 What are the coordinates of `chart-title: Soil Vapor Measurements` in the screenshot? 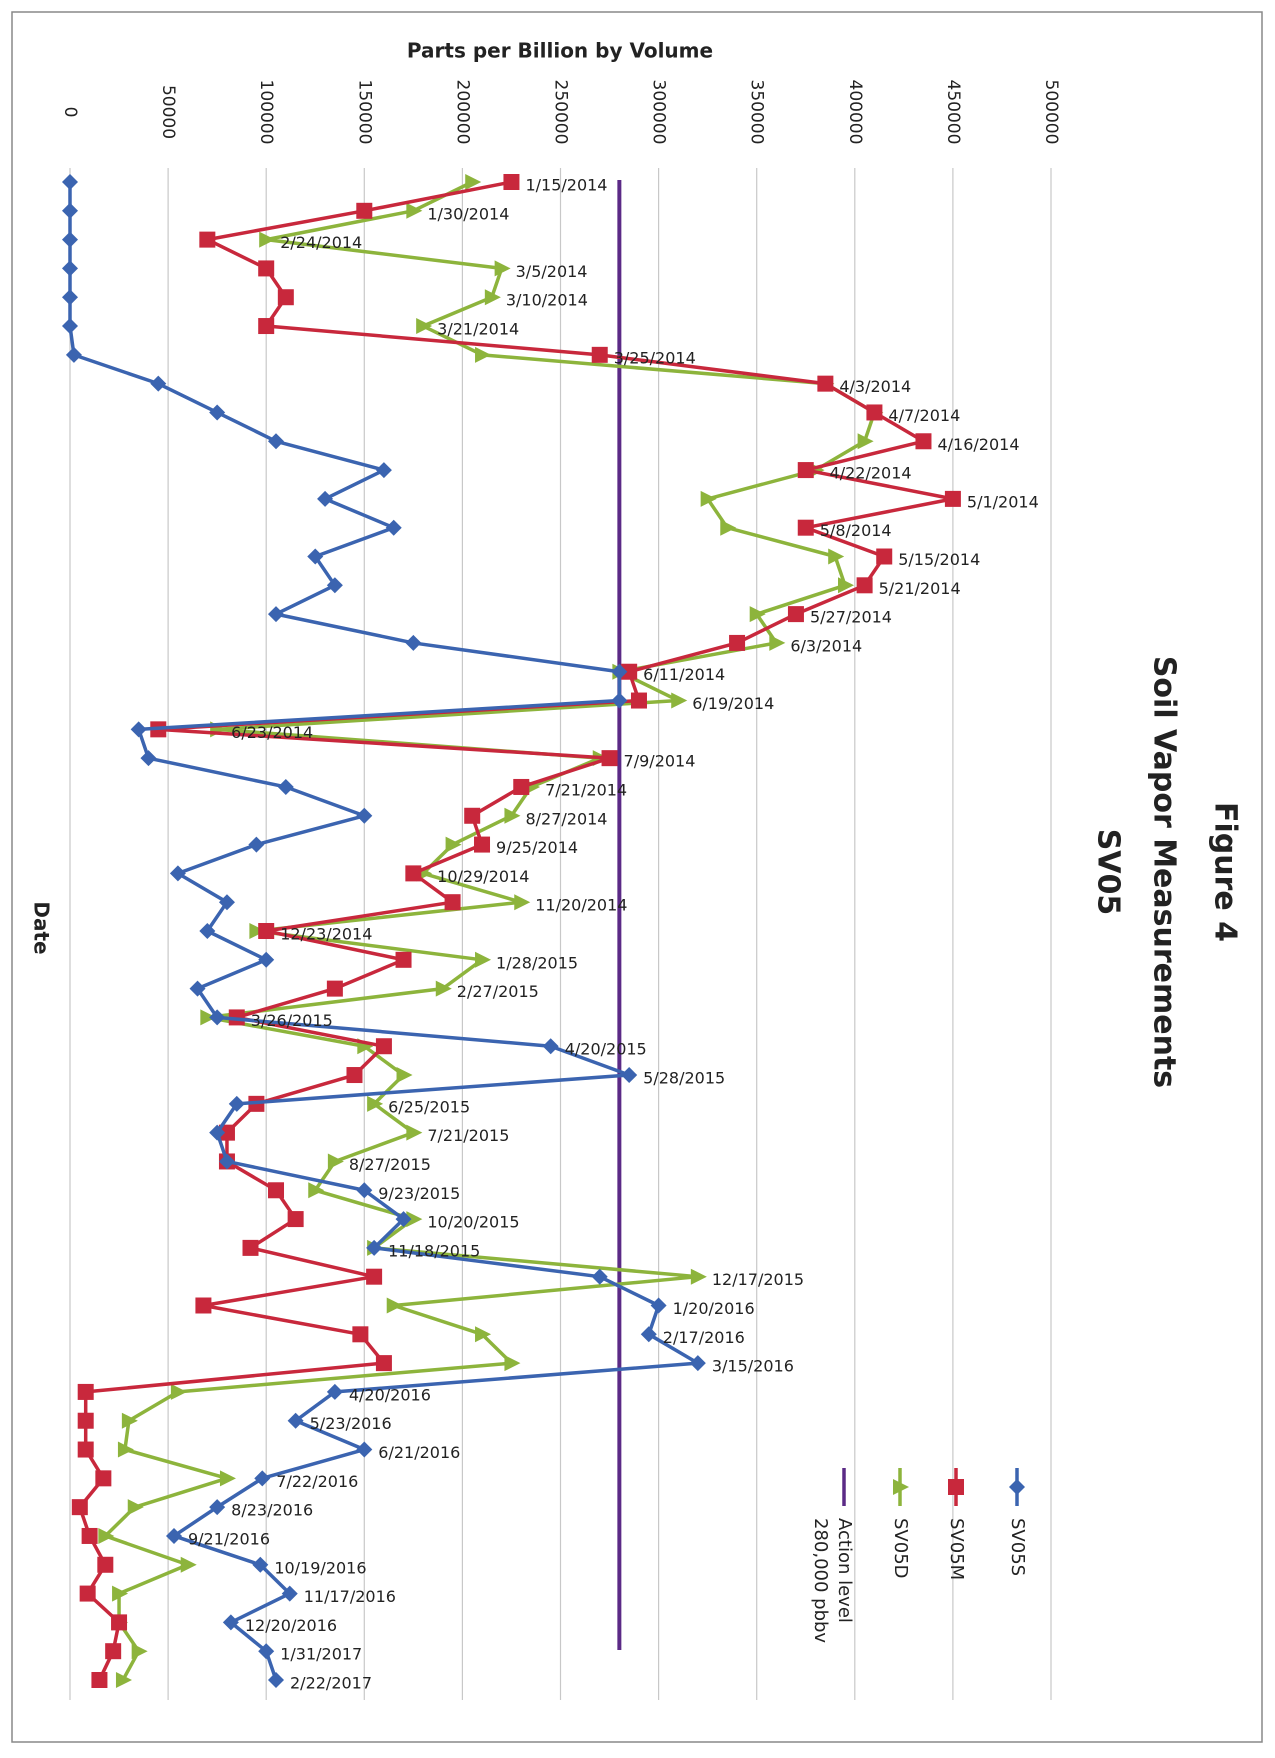 It's located at (1164, 872).